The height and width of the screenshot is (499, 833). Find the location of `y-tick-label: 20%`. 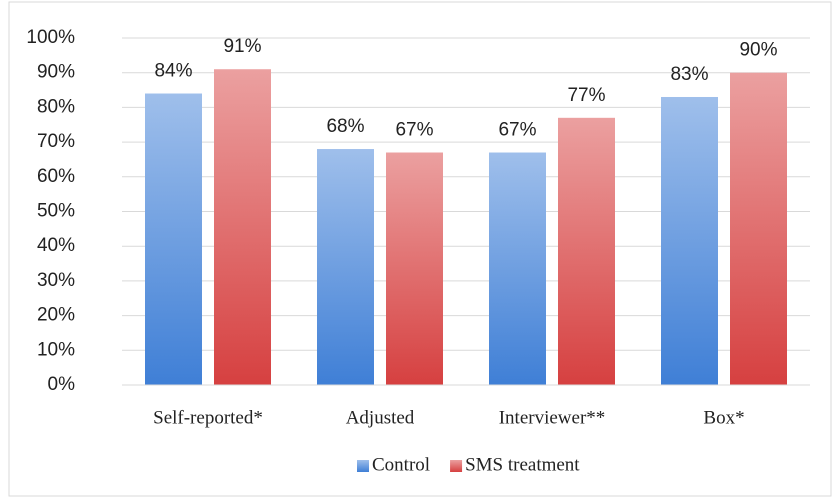

y-tick-label: 20% is located at coordinates (56, 315).